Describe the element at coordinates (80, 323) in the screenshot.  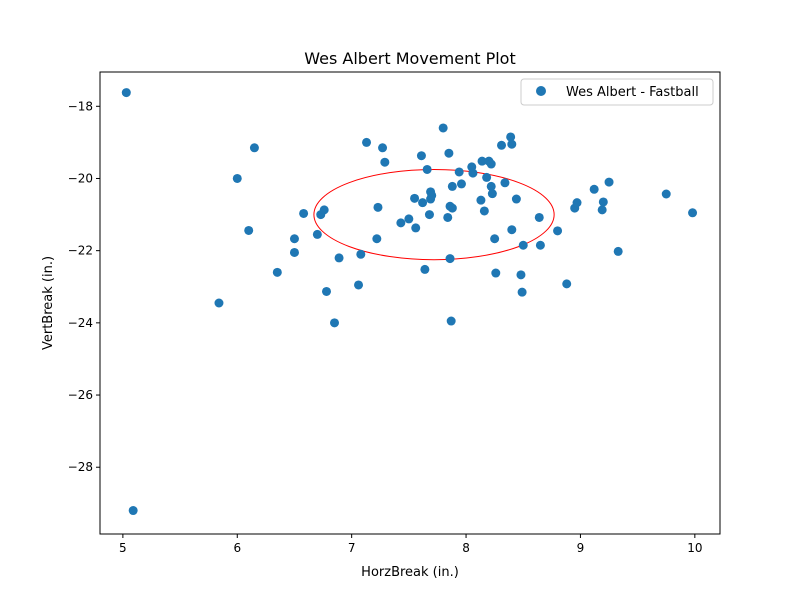
I see `y-tick-label: −24` at that location.